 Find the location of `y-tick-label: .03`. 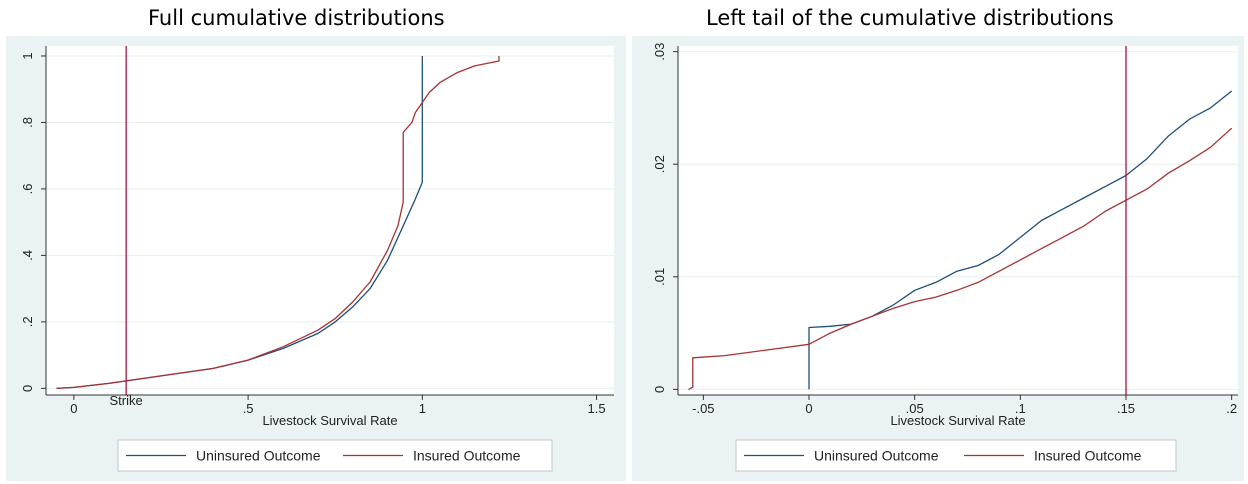

y-tick-label: .03 is located at coordinates (659, 52).